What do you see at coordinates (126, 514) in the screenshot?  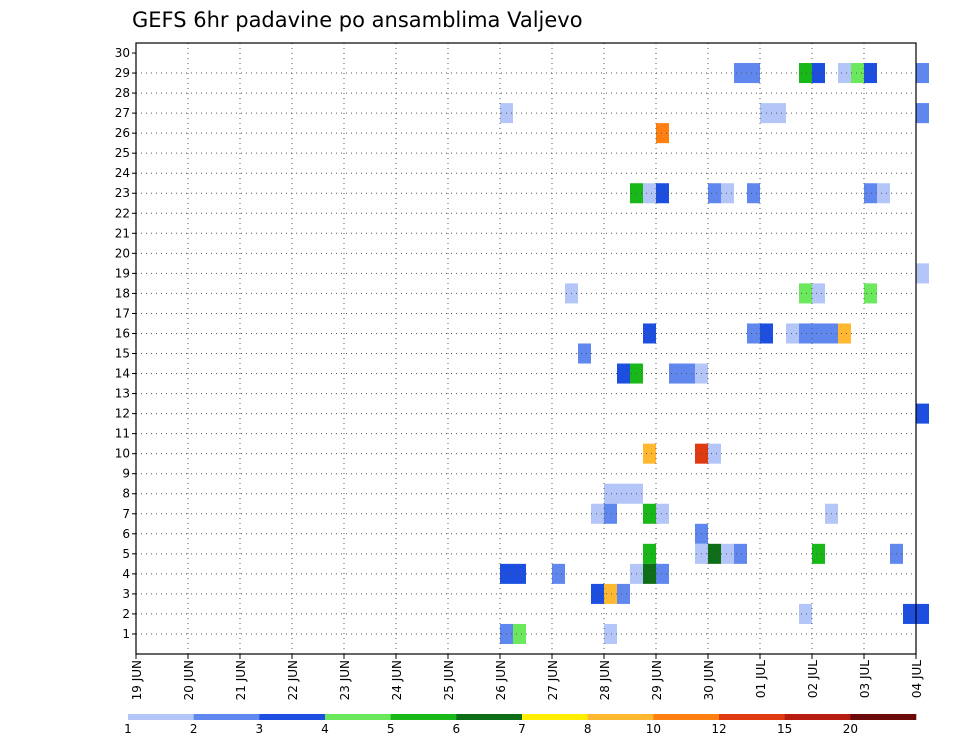 I see `y-tick-label: 7` at bounding box center [126, 514].